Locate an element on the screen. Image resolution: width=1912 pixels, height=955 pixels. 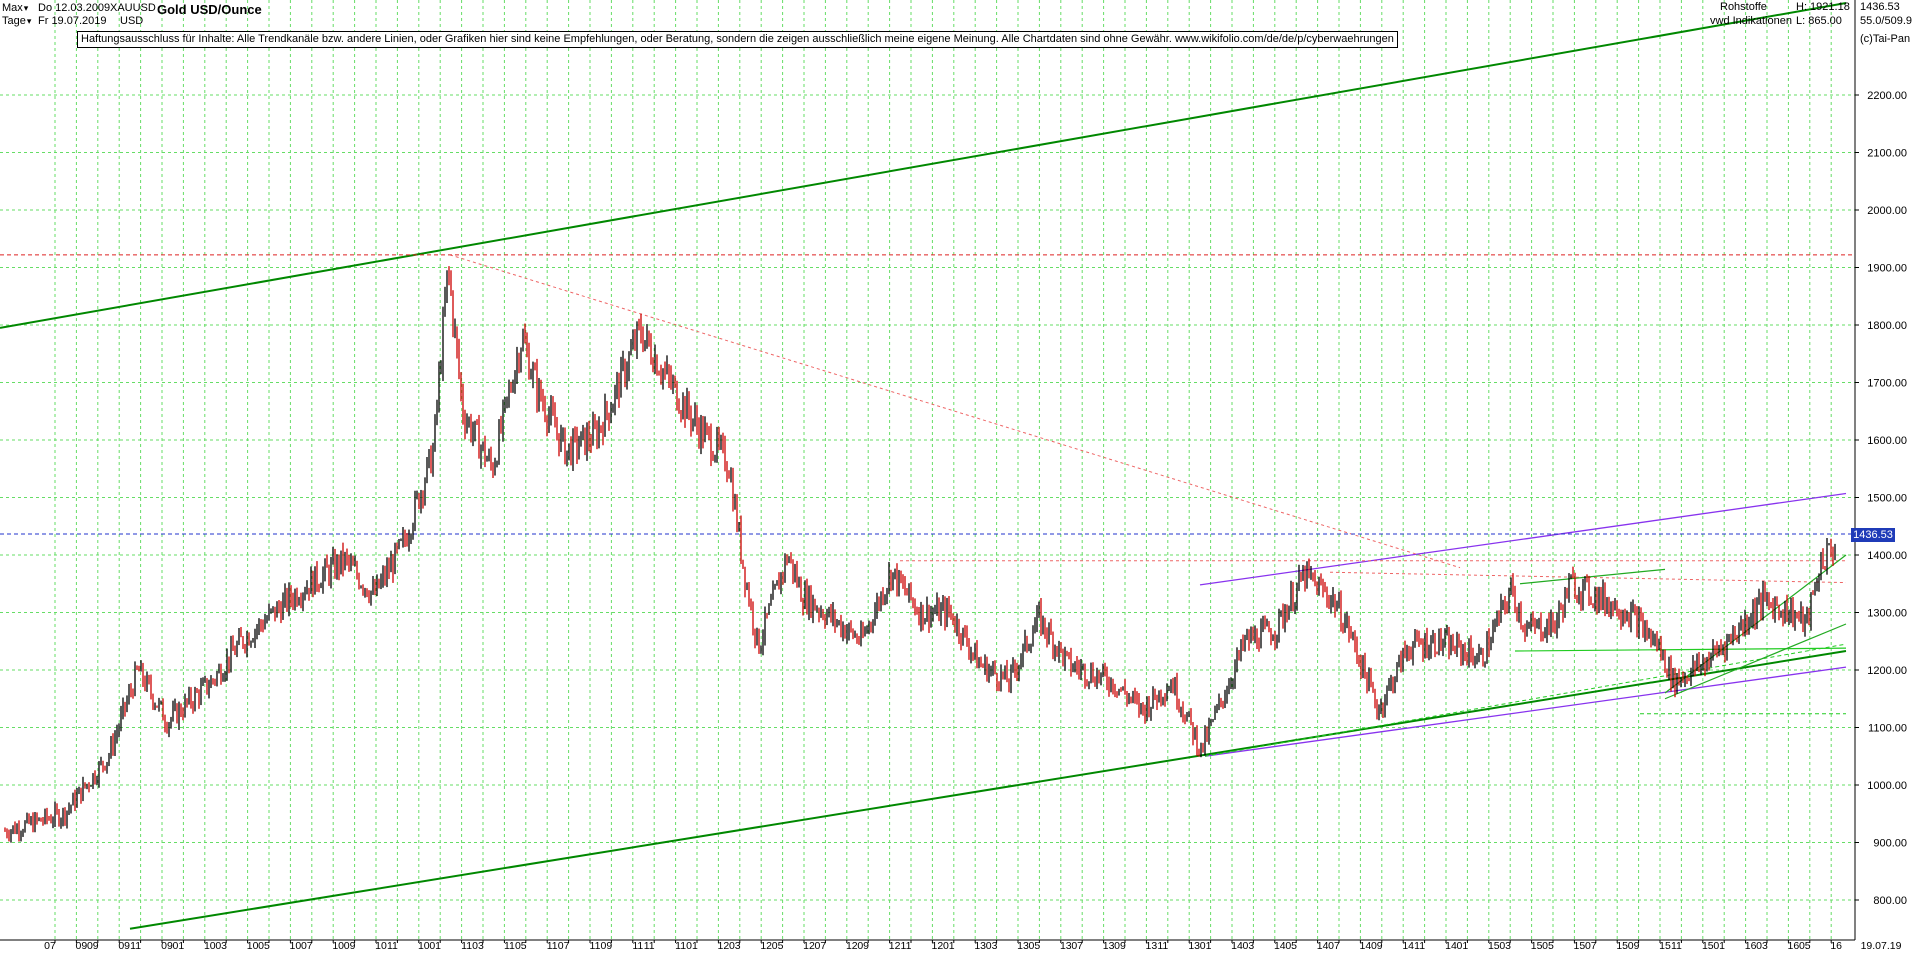
green-dashed-support is located at coordinates (1525, 700).